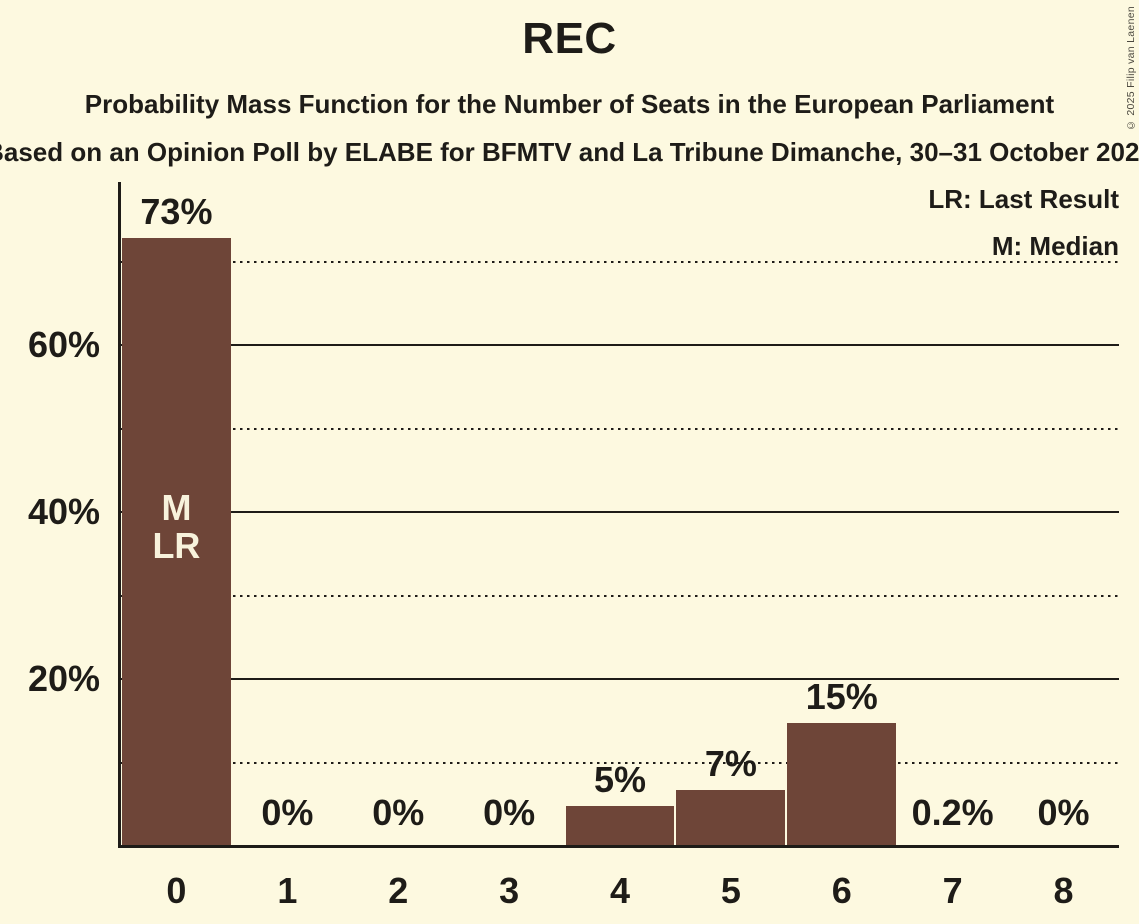 This screenshot has width=1139, height=924. Describe the element at coordinates (63, 679) in the screenshot. I see `y-tick-label-20pct: 20%` at that location.